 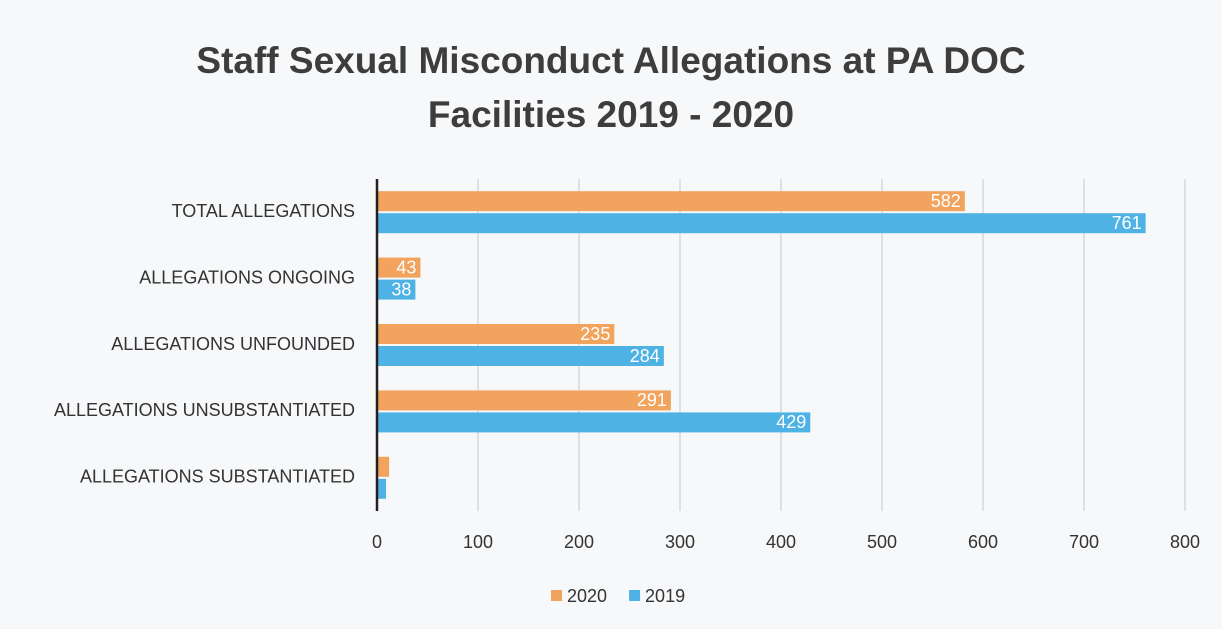 I want to click on y-tick-label: ALLEGATIONS UNSUBSTANTIATED, so click(x=204, y=410).